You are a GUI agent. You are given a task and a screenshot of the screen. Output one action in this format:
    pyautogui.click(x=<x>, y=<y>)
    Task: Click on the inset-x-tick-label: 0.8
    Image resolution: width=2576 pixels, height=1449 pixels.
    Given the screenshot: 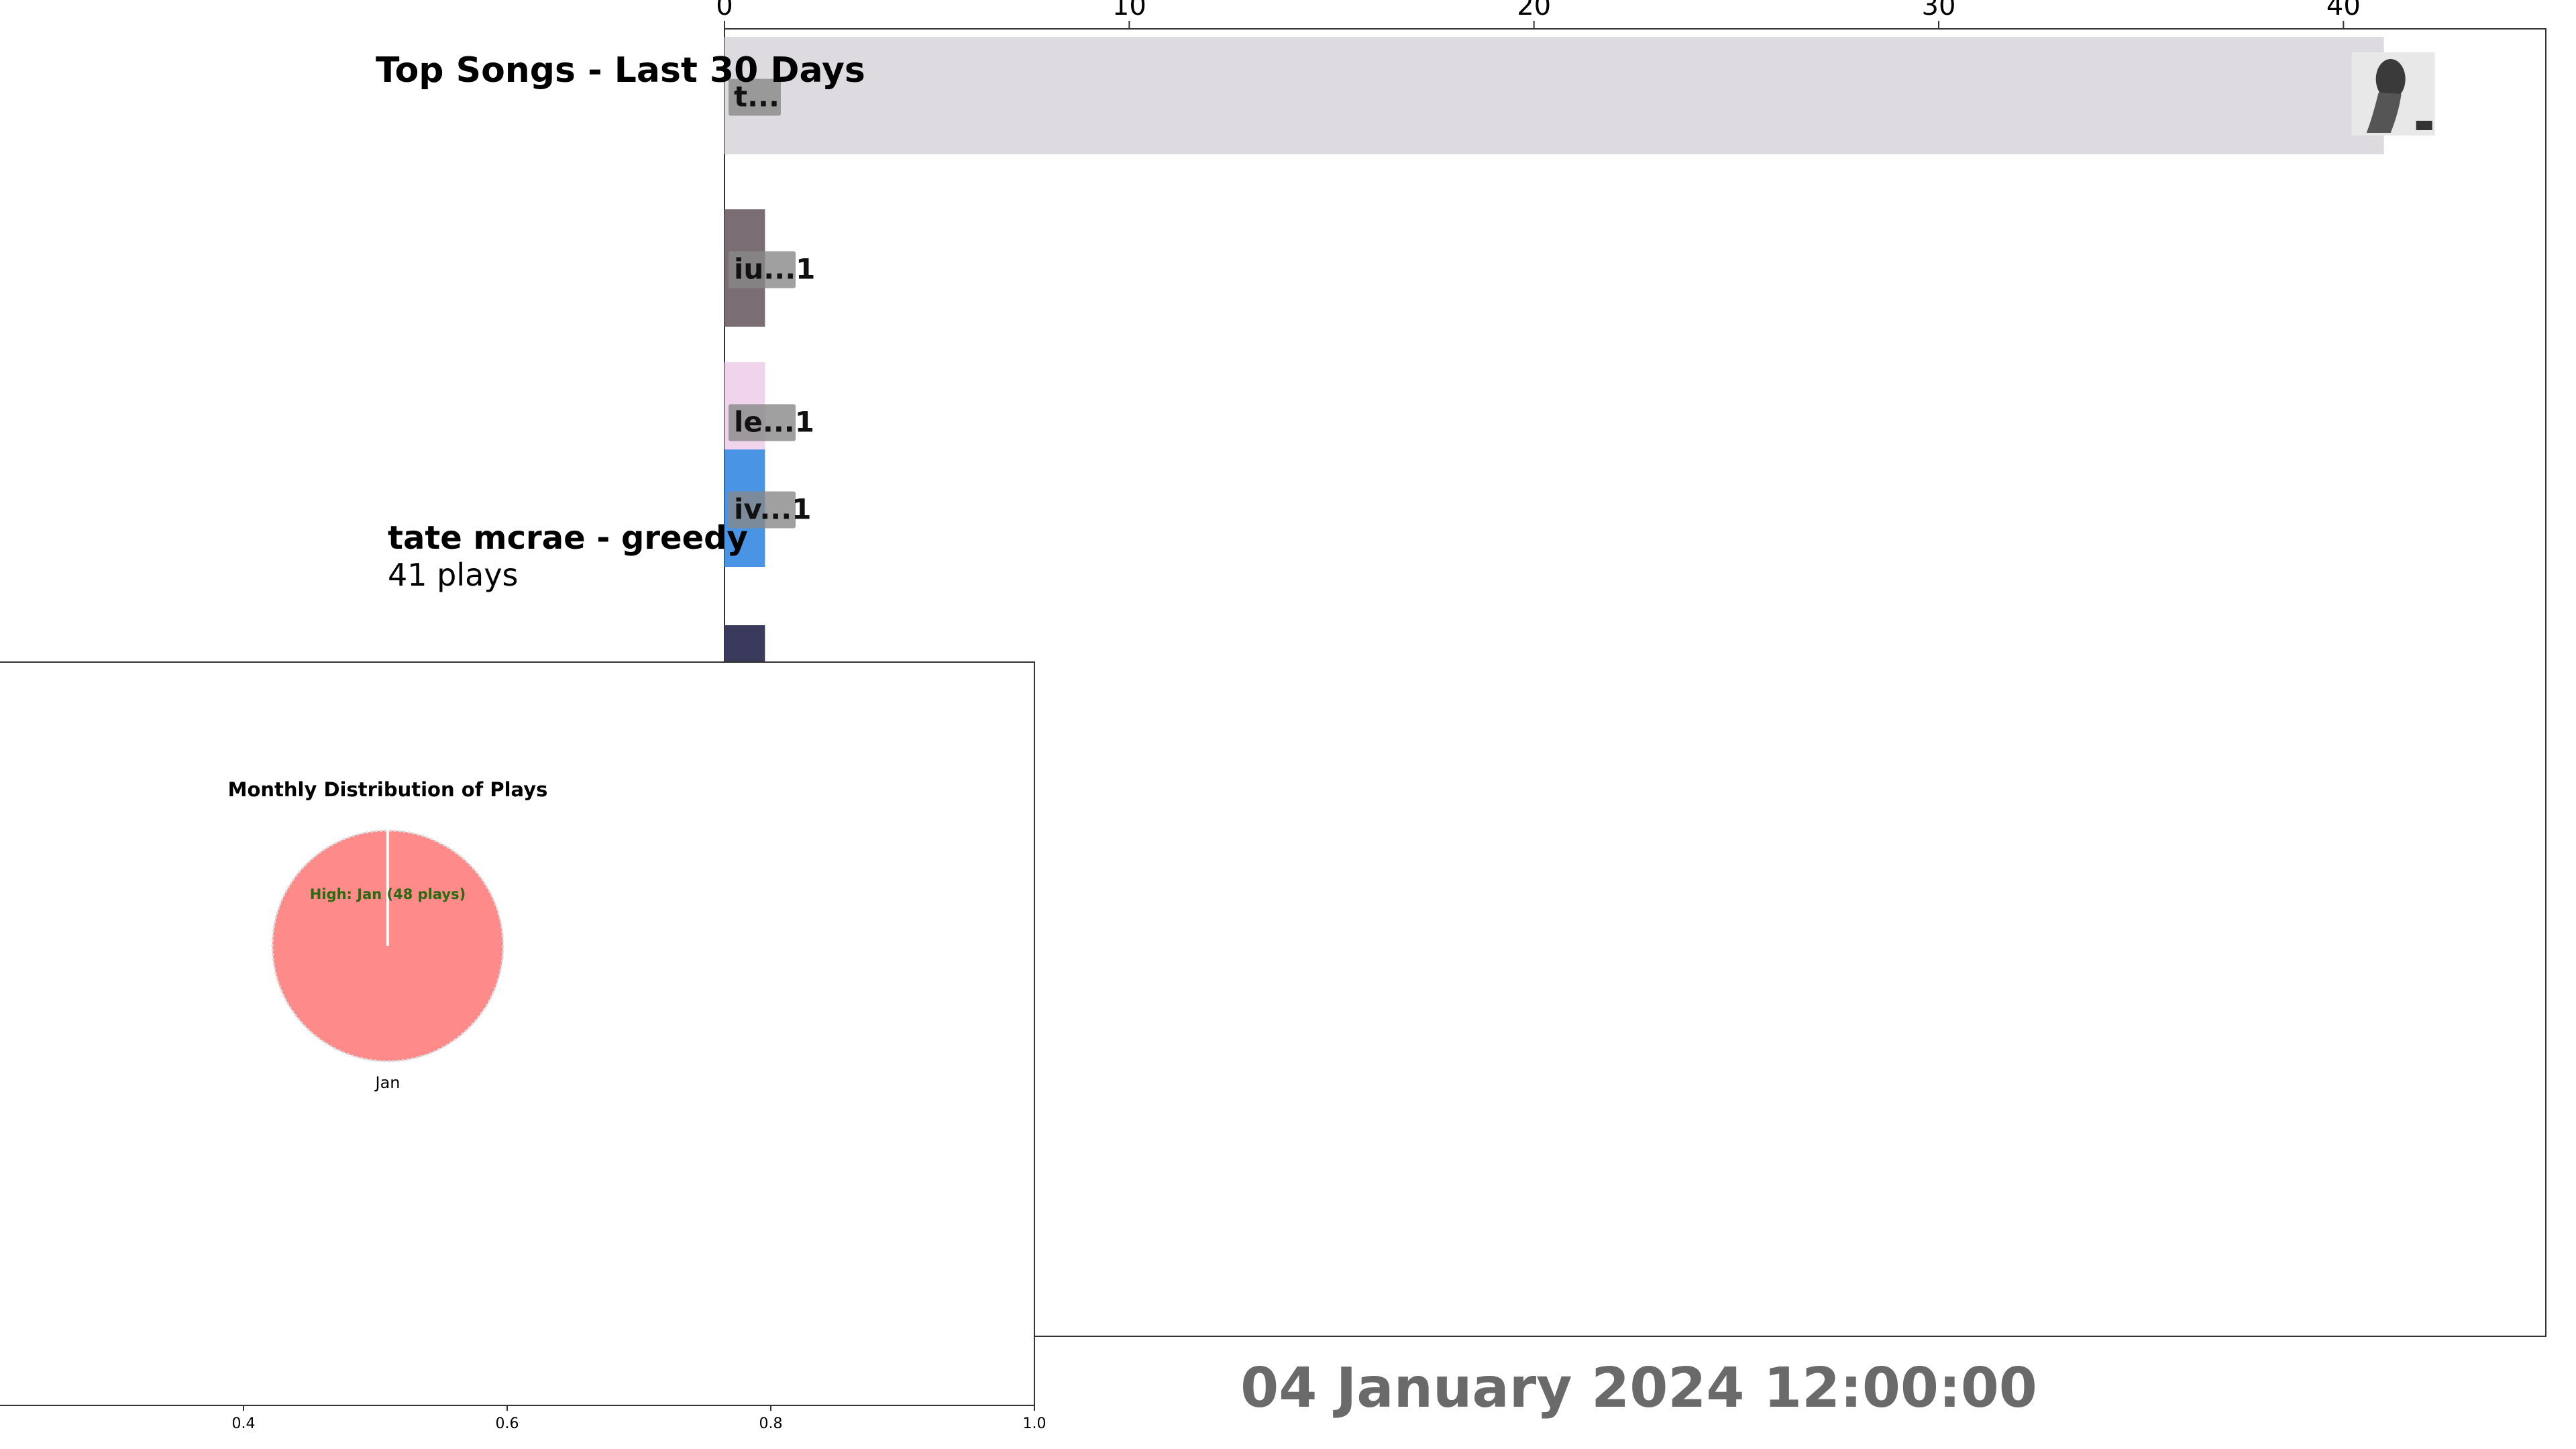 What is the action you would take?
    pyautogui.click(x=771, y=1423)
    